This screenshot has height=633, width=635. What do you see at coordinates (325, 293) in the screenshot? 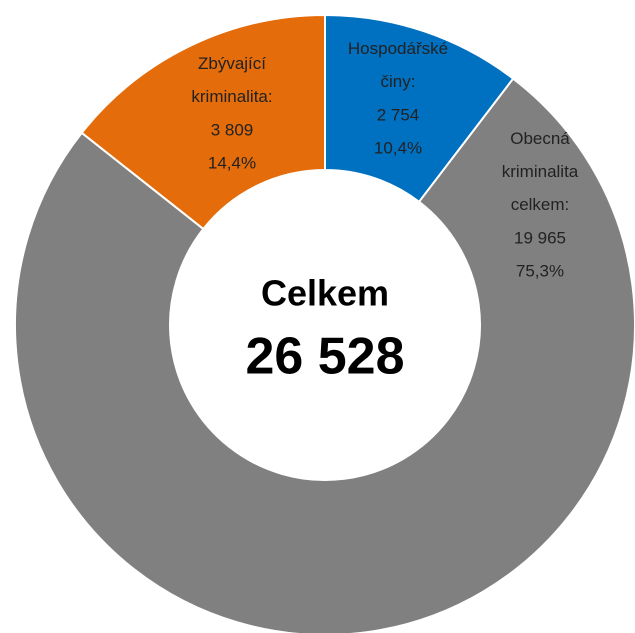
I see `center-label: Celkem` at bounding box center [325, 293].